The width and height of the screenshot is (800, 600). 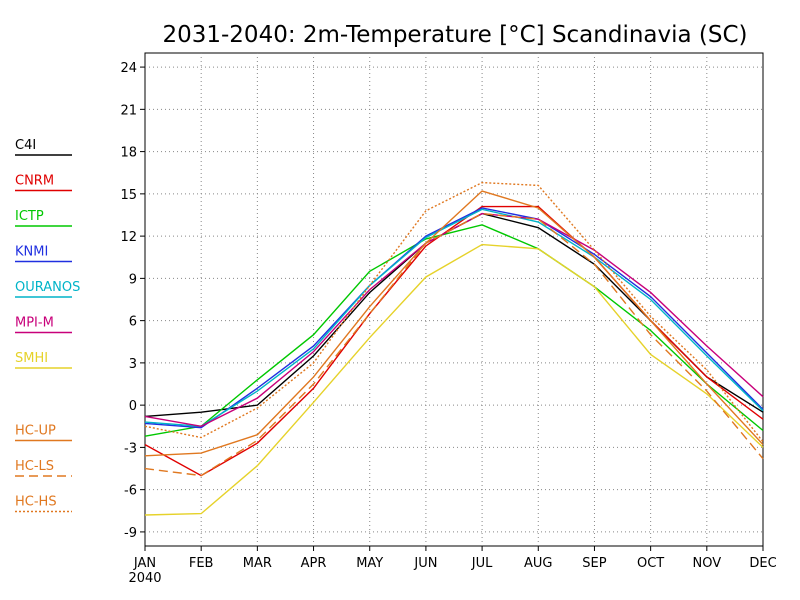 What do you see at coordinates (201, 563) in the screenshot?
I see `x-tick-label: FEB` at bounding box center [201, 563].